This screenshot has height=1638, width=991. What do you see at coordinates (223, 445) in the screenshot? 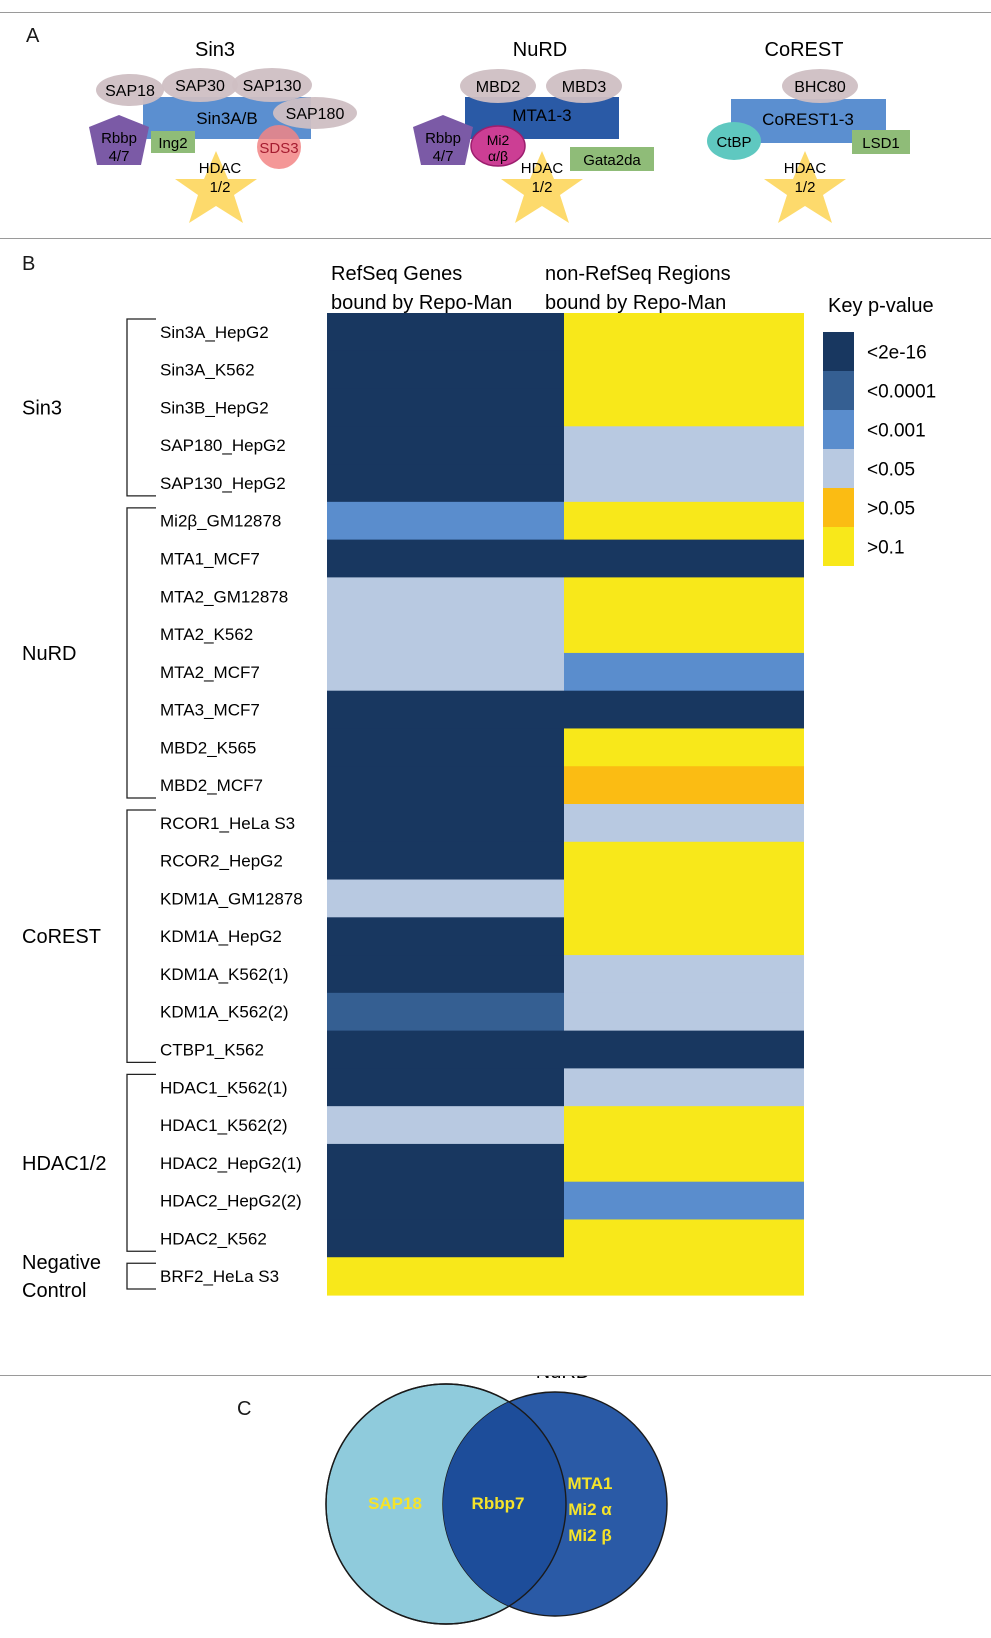
I see `row-label: SAP180_HepG2` at bounding box center [223, 445].